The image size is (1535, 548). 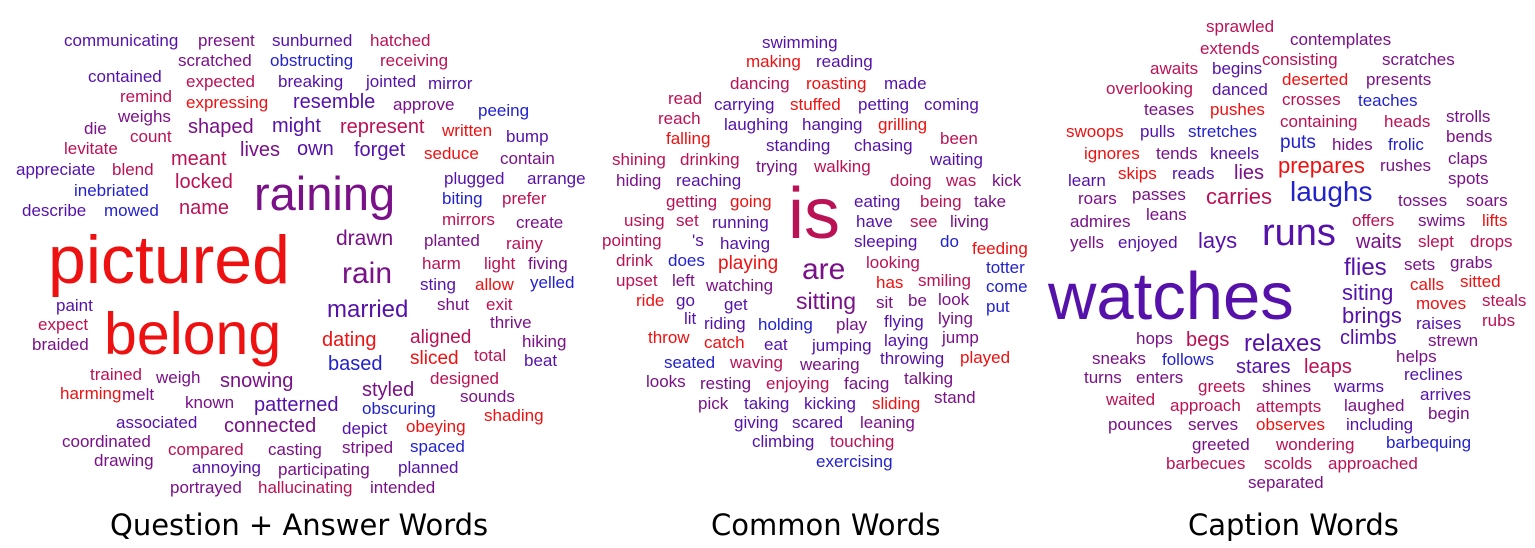 What do you see at coordinates (305, 487) in the screenshot?
I see `cloud-word: hallucinating` at bounding box center [305, 487].